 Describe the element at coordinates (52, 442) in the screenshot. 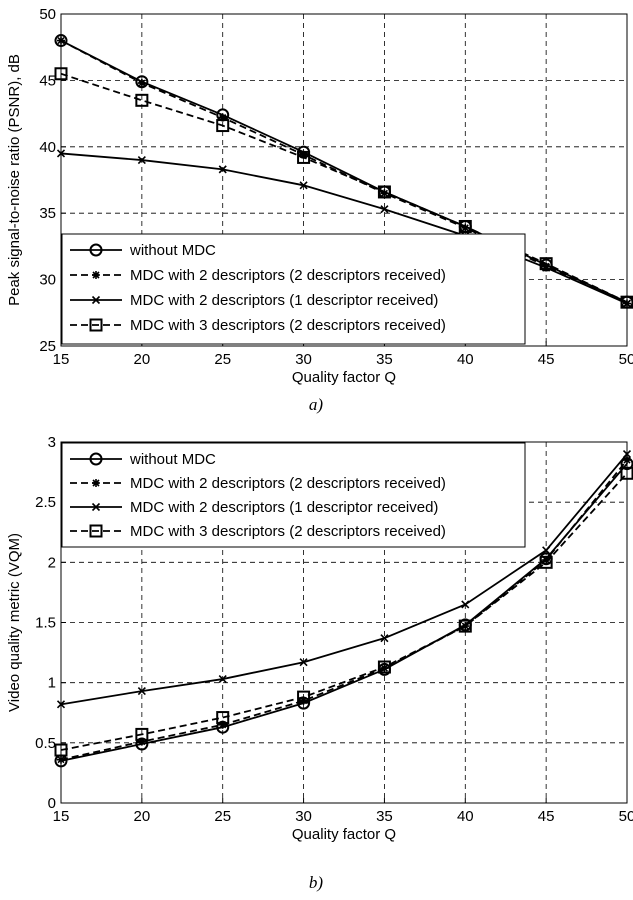

I see `y-tick-label: 3` at that location.